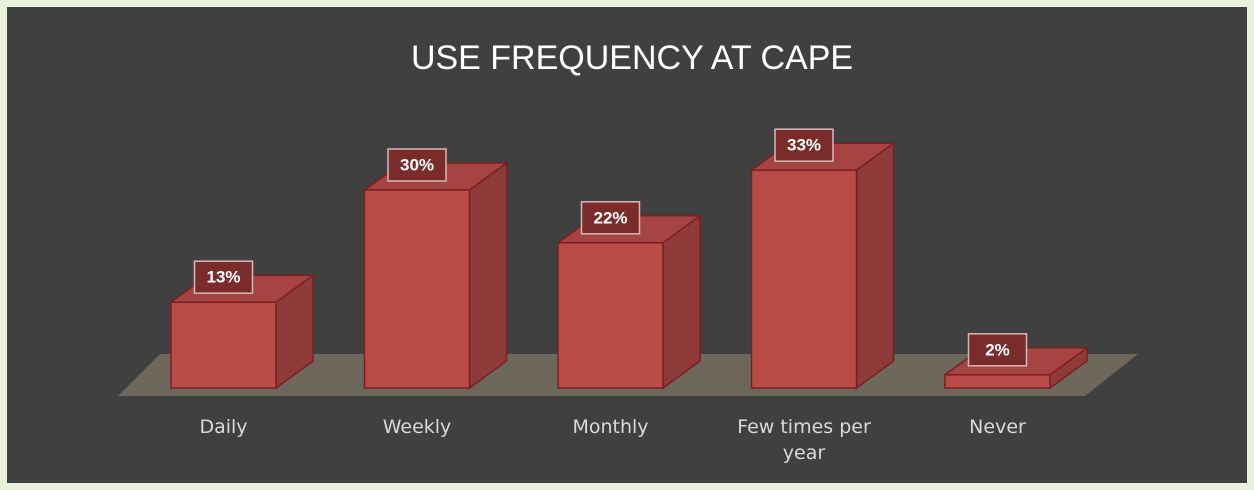 The height and width of the screenshot is (490, 1254). I want to click on x-tick-label-box: Weekly, so click(417, 427).